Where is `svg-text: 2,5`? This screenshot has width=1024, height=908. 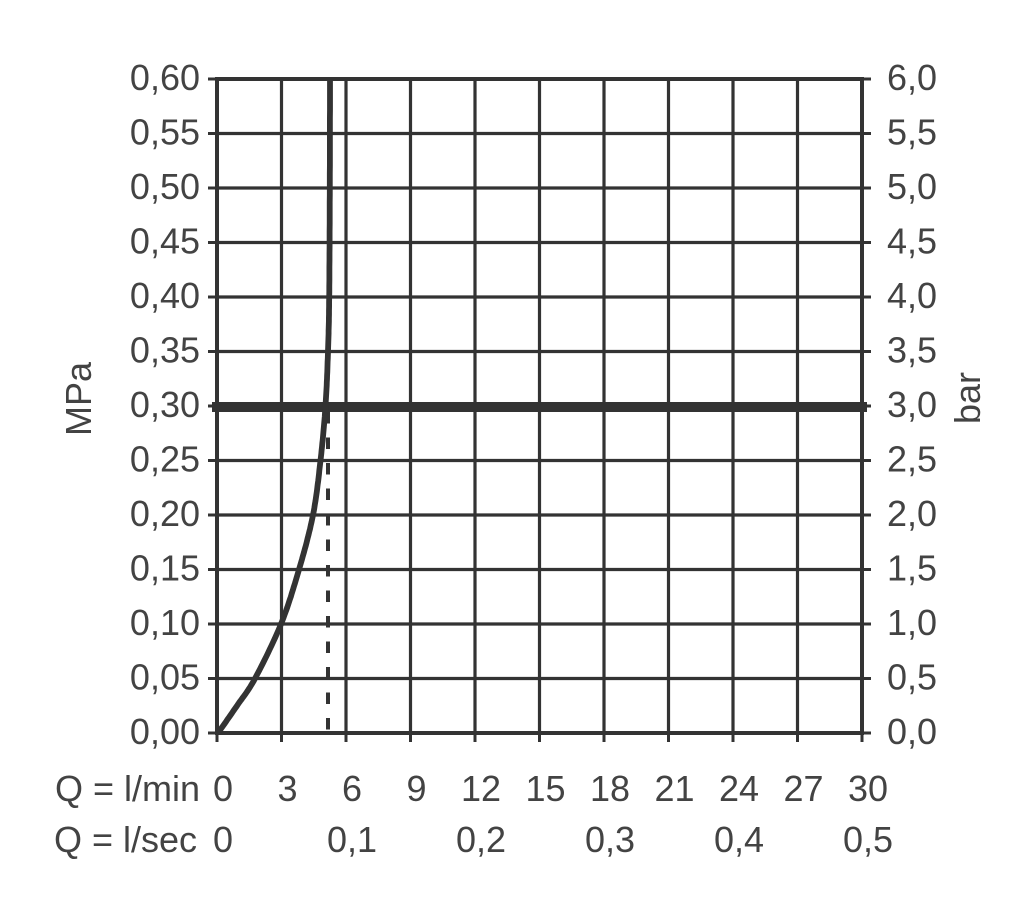 svg-text: 2,5 is located at coordinates (912, 459).